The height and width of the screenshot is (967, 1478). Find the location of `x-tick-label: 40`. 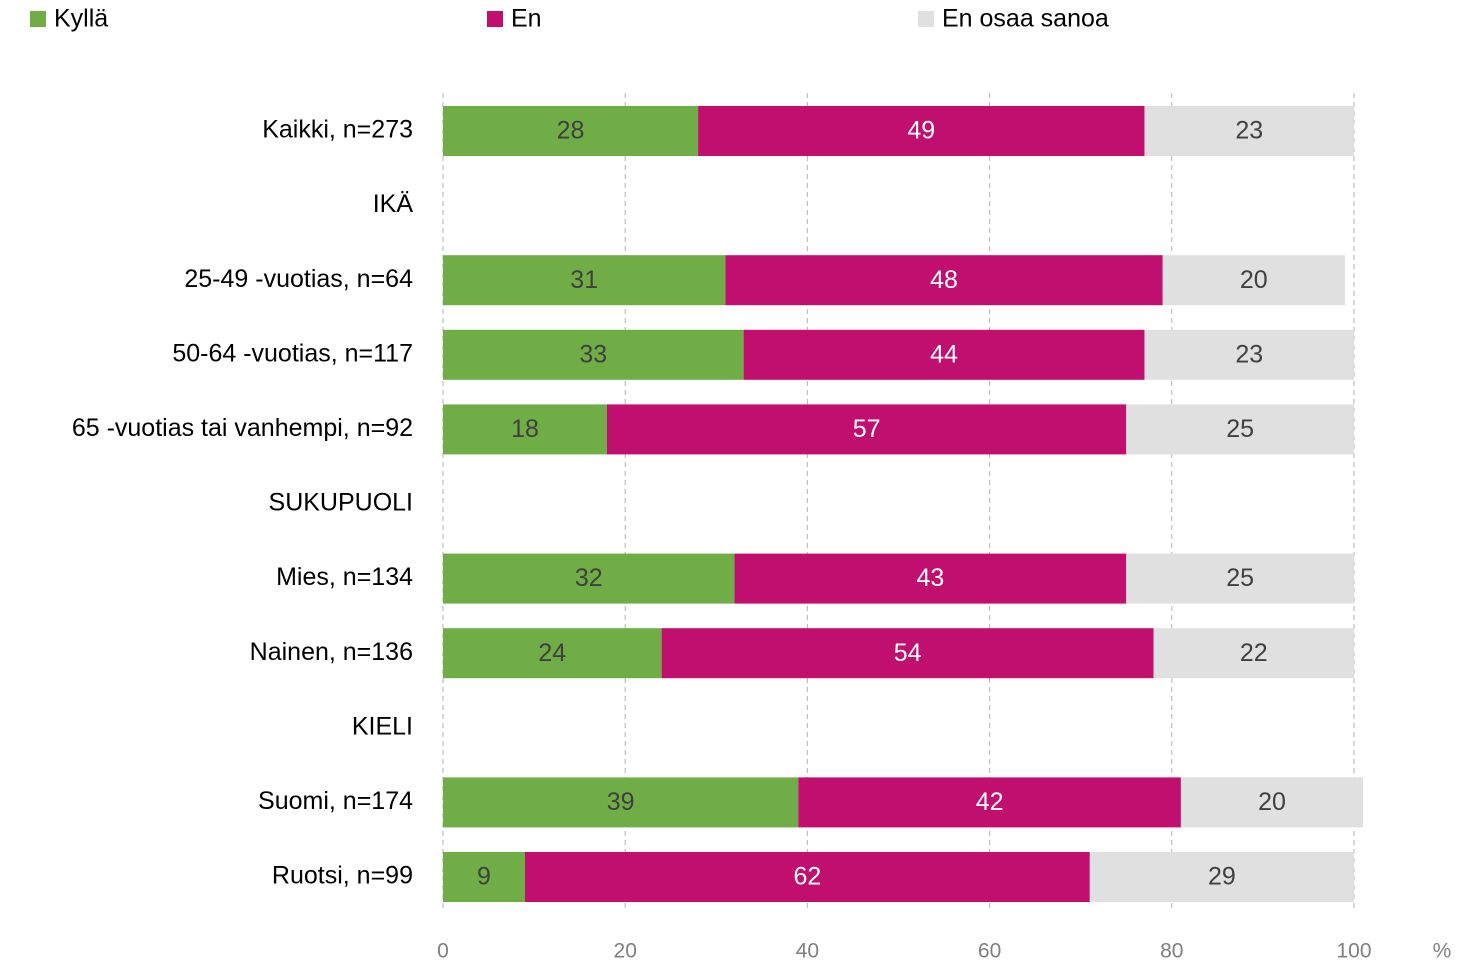

x-tick-label: 40 is located at coordinates (807, 951).